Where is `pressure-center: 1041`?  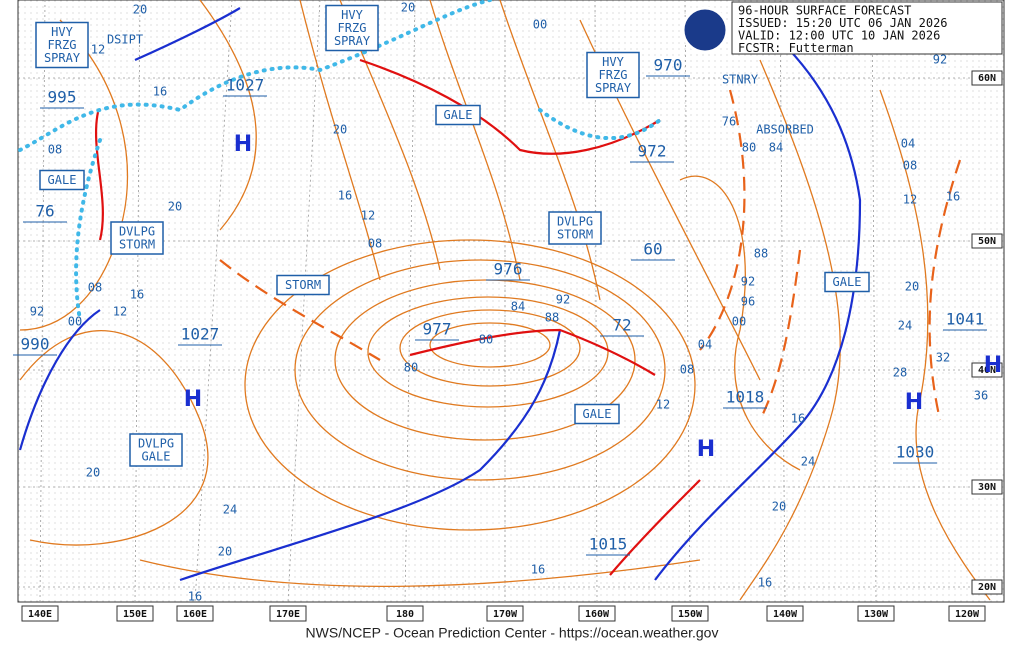
pressure-center: 1041 is located at coordinates (965, 319).